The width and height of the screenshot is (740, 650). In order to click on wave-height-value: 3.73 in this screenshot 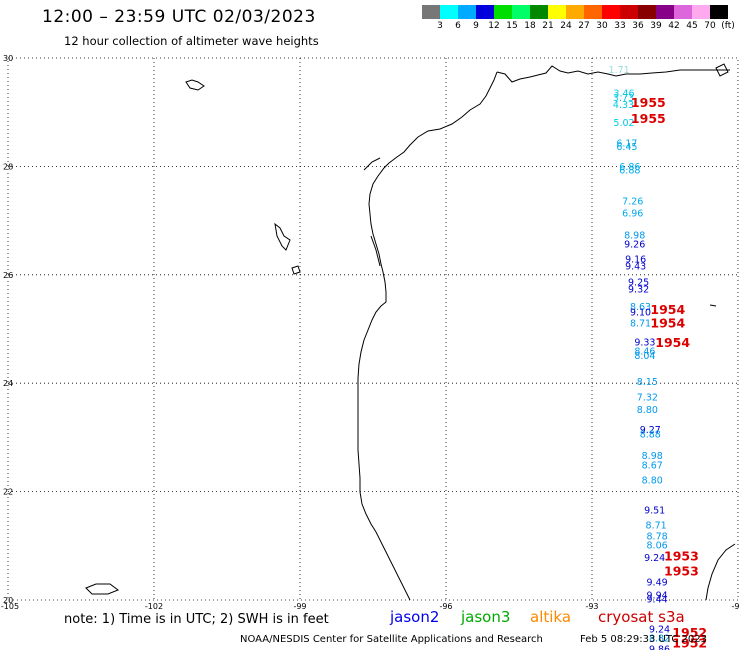, I will do `click(623, 98)`.